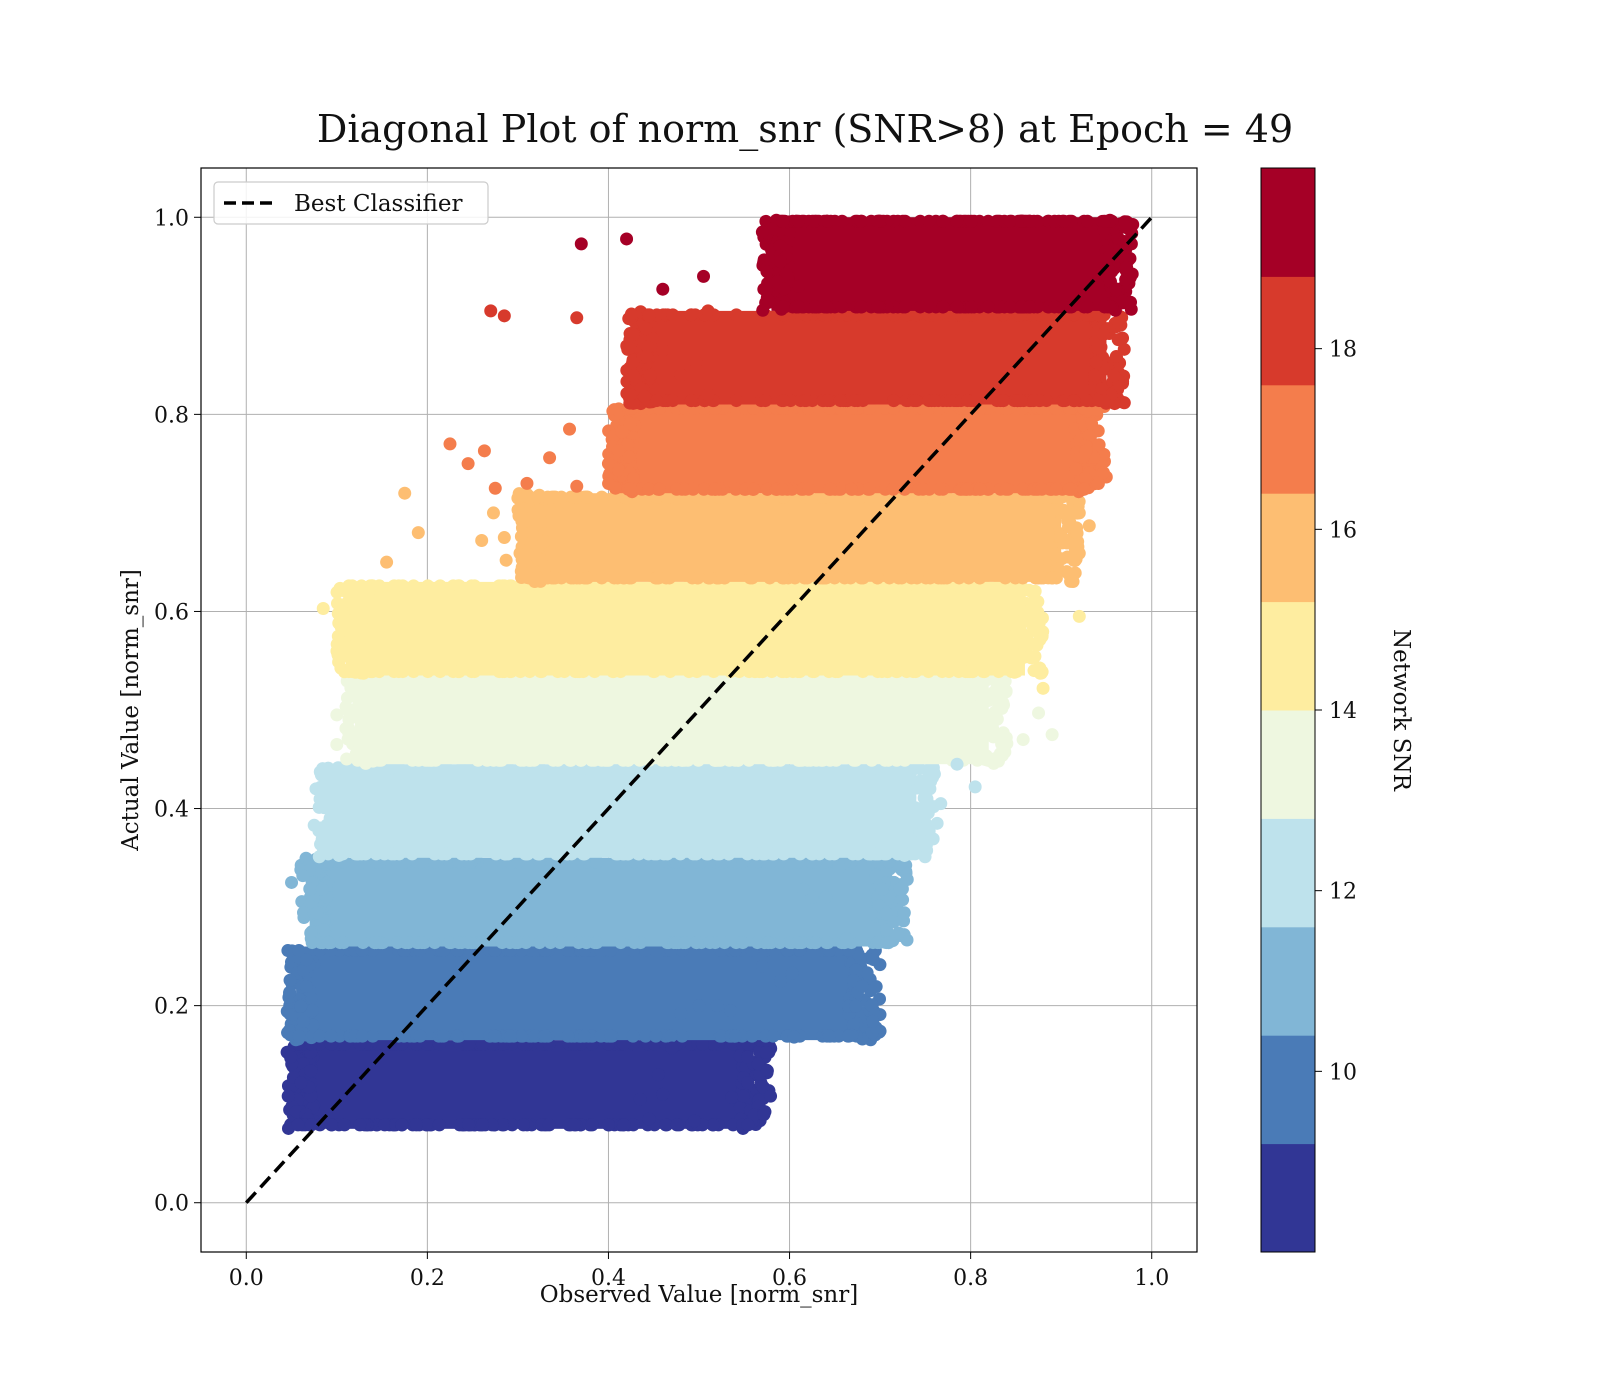 The height and width of the screenshot is (1400, 1600). I want to click on y-tick-label: 0.6, so click(171, 612).